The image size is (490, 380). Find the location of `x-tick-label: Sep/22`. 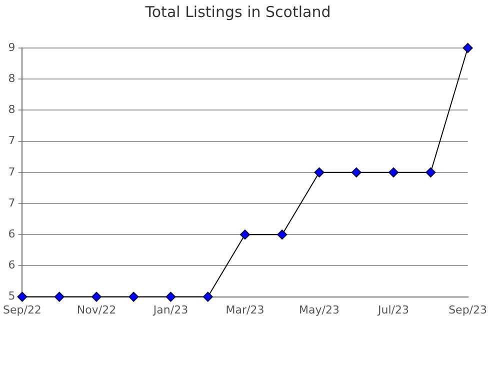

x-tick-label: Sep/22 is located at coordinates (22, 309).